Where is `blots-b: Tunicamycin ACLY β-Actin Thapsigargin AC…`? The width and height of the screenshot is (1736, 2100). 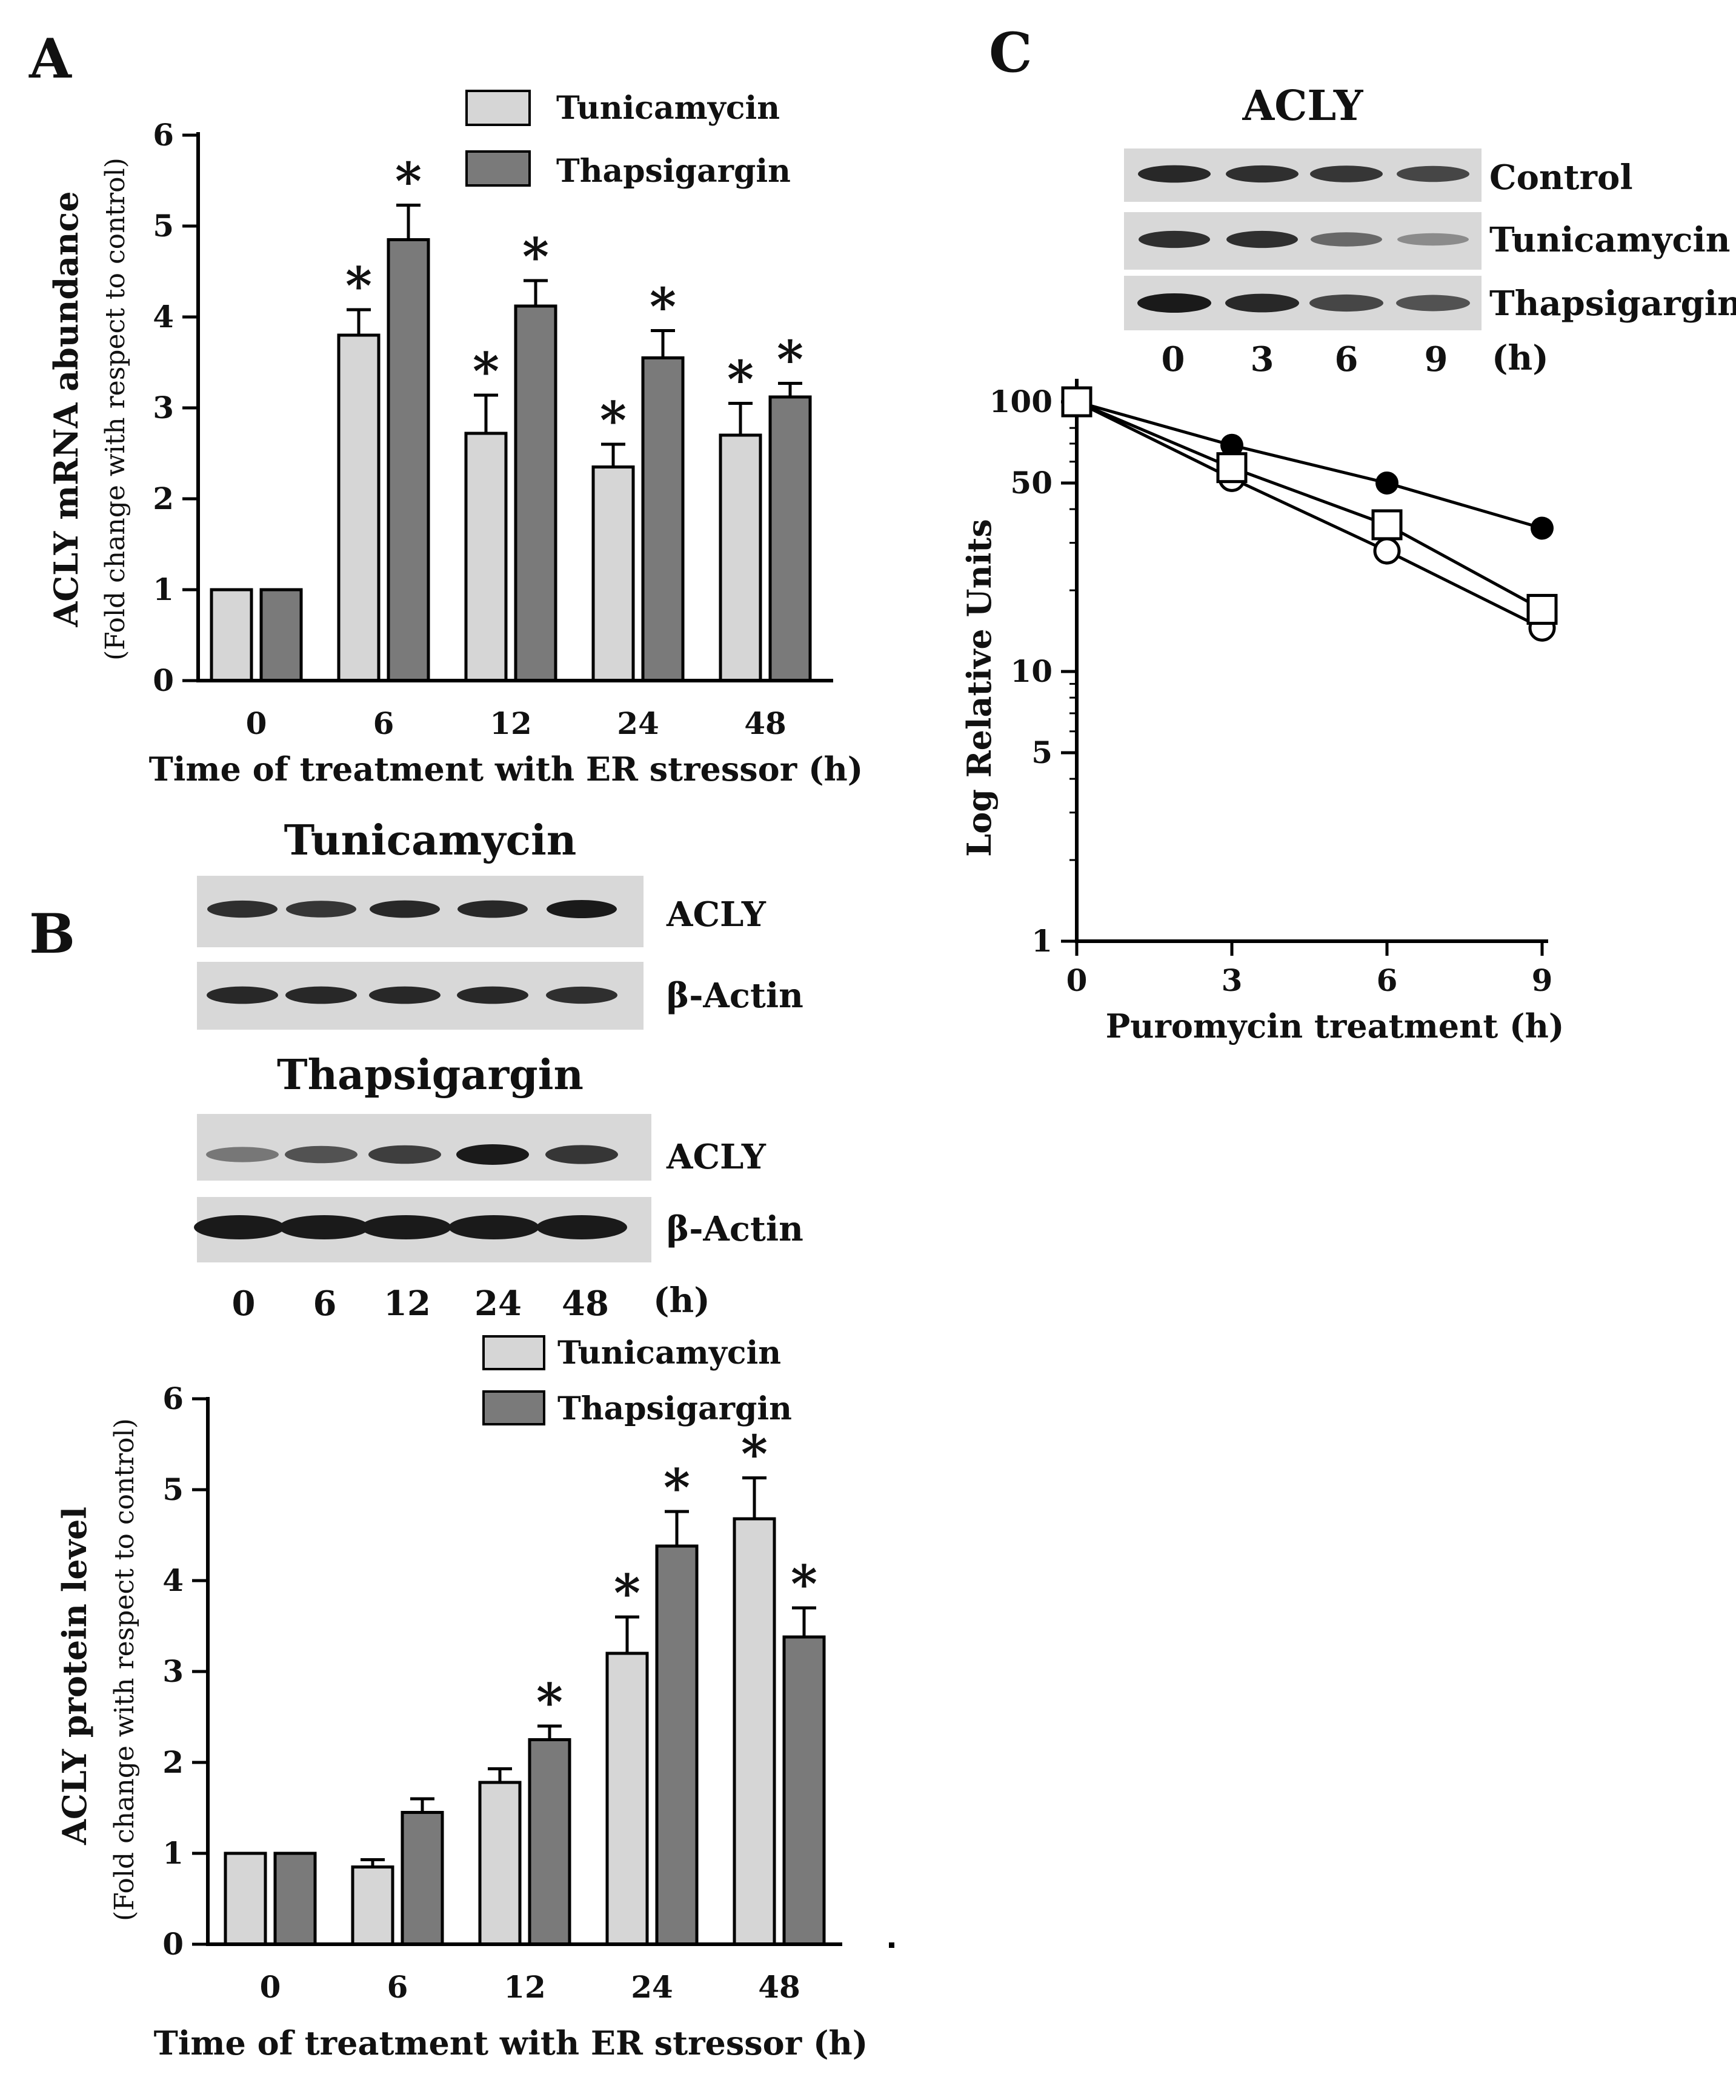 blots-b: Tunicamycin ACLY β-Actin Thapsigargin AC… is located at coordinates (499, 1070).